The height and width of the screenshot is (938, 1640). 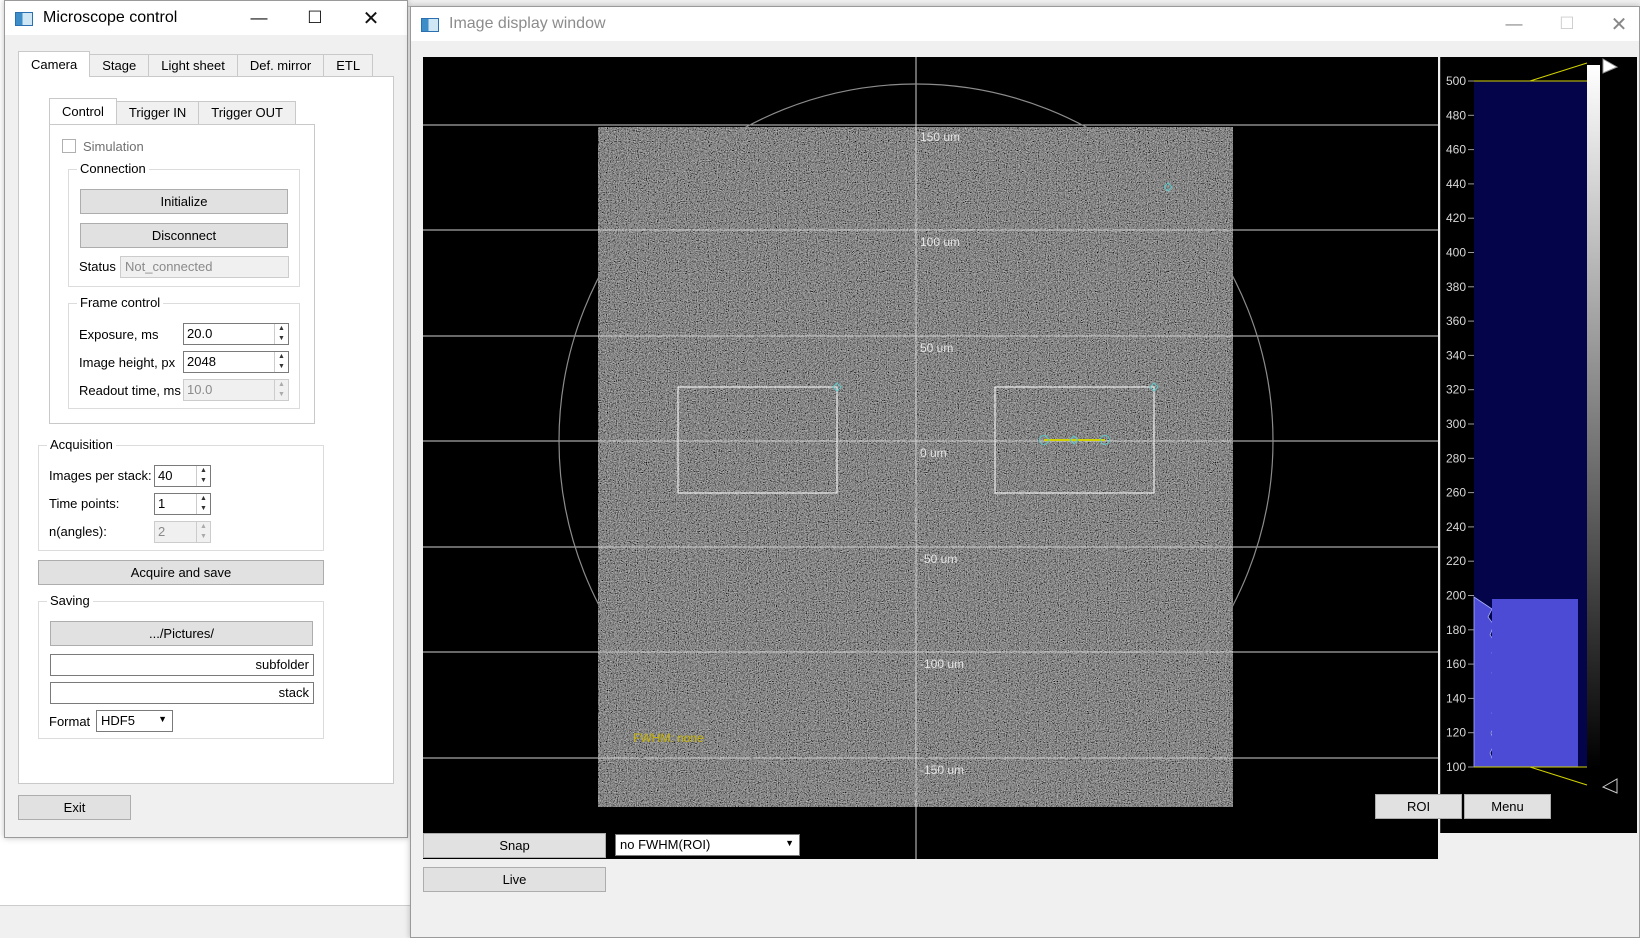 What do you see at coordinates (201, 361) in the screenshot?
I see `image-height-value: 2048` at bounding box center [201, 361].